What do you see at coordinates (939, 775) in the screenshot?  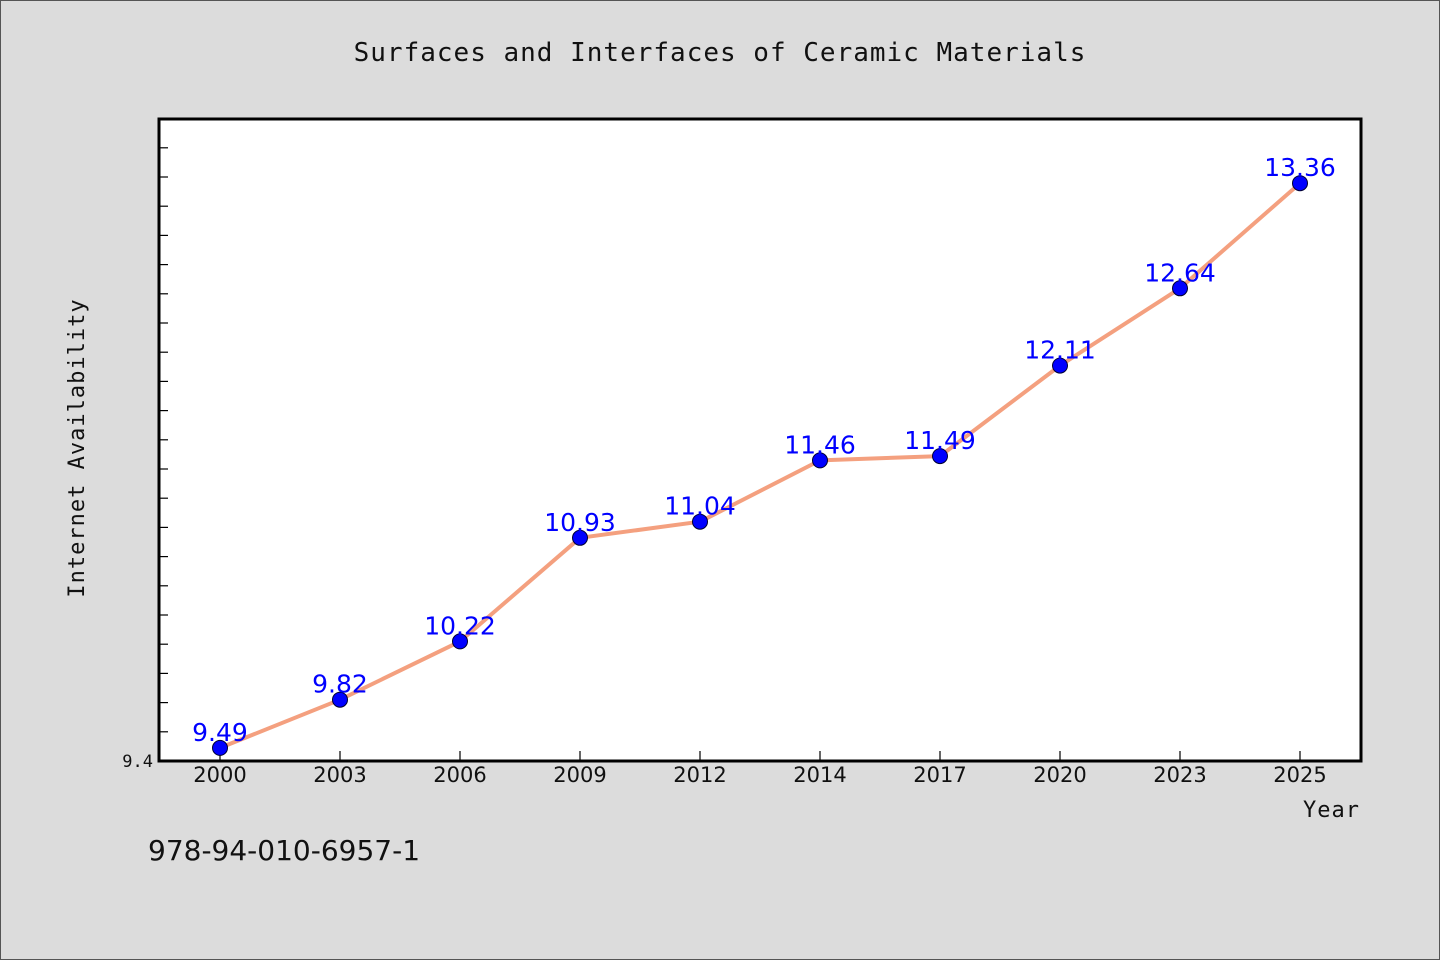 I see `x-tick-label: 2017` at bounding box center [939, 775].